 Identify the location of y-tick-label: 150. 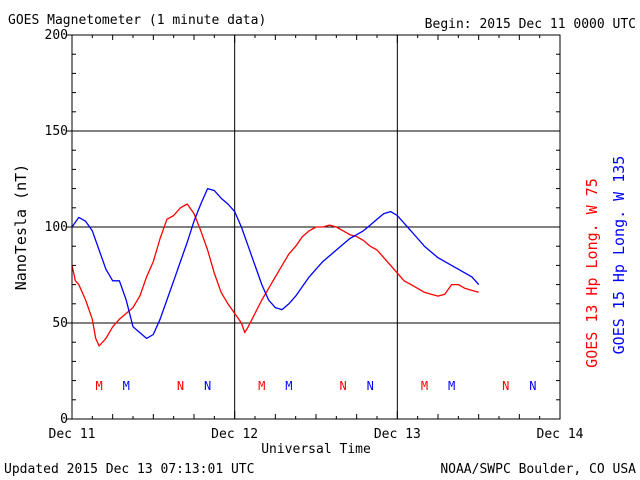
(56, 131).